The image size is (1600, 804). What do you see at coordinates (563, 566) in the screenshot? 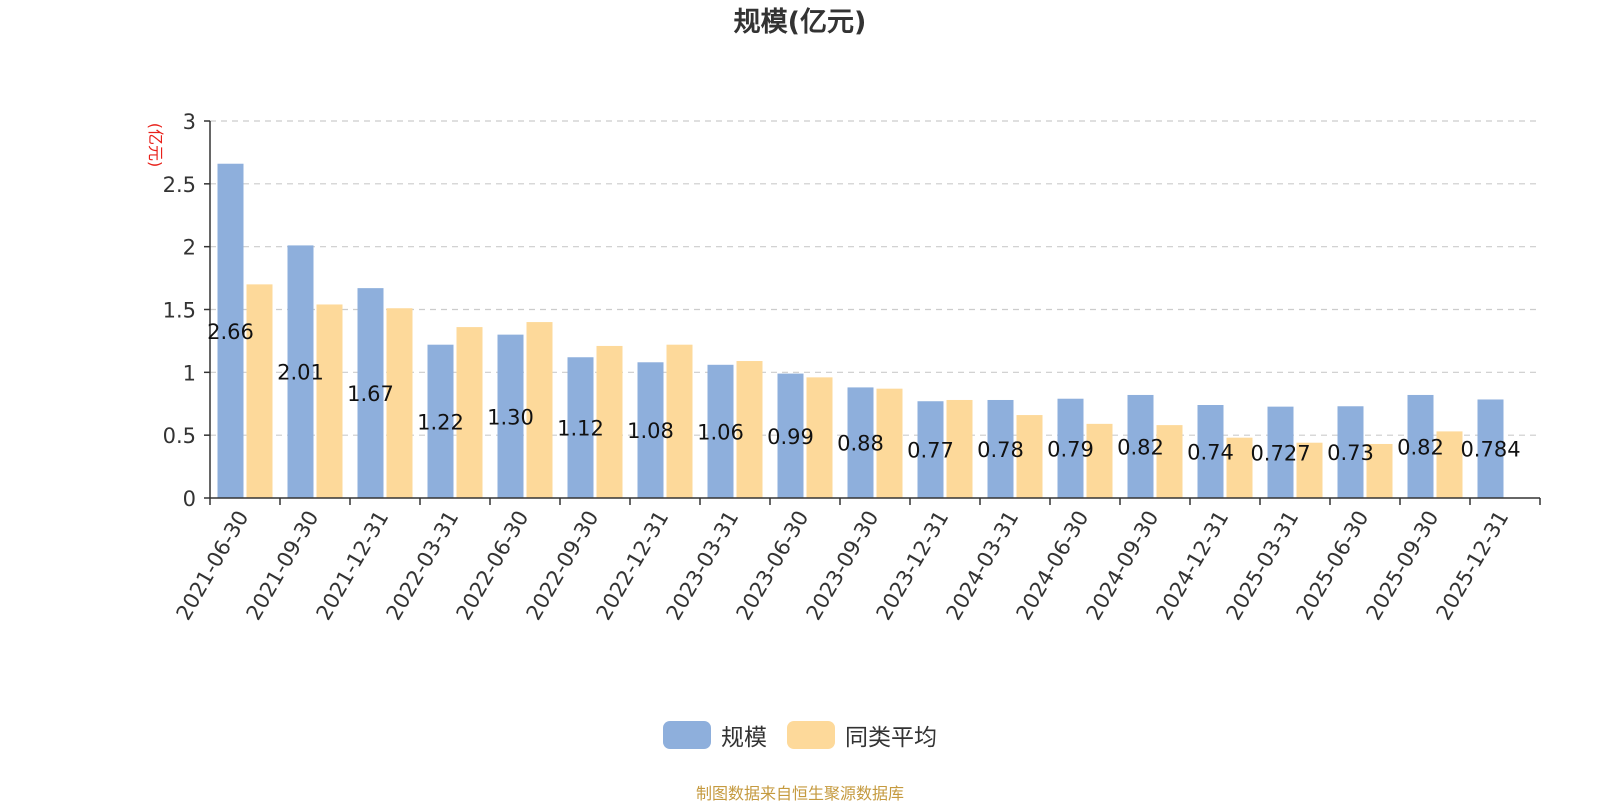
I see `x-tick-label: 2022-09-30` at bounding box center [563, 566].